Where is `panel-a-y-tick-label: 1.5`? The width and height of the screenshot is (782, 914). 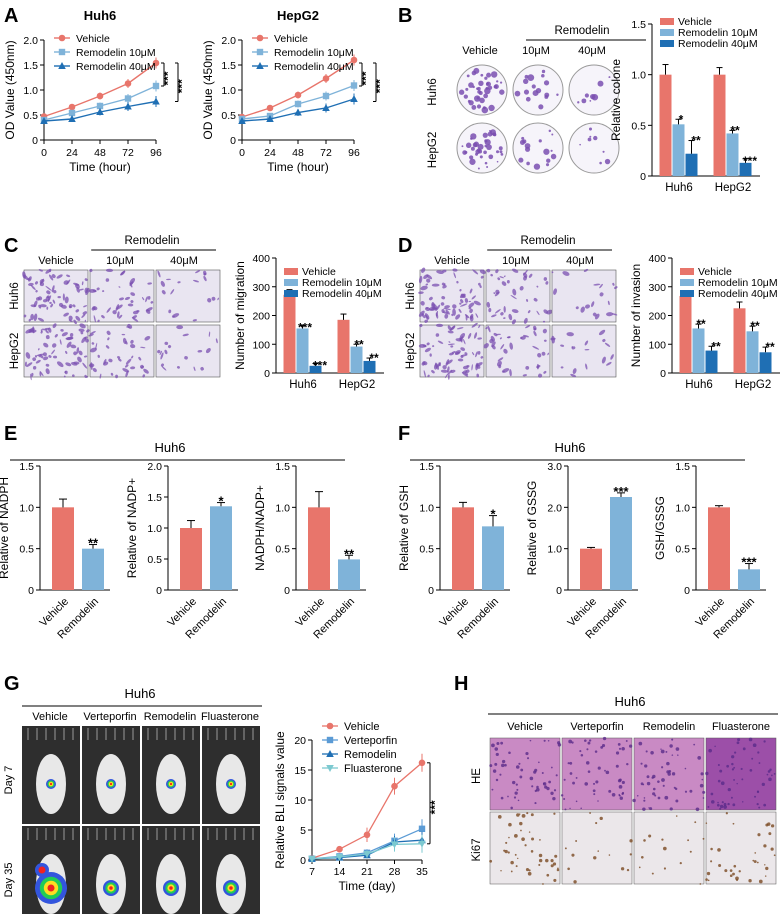 panel-a-y-tick-label: 1.5 is located at coordinates (30, 66).